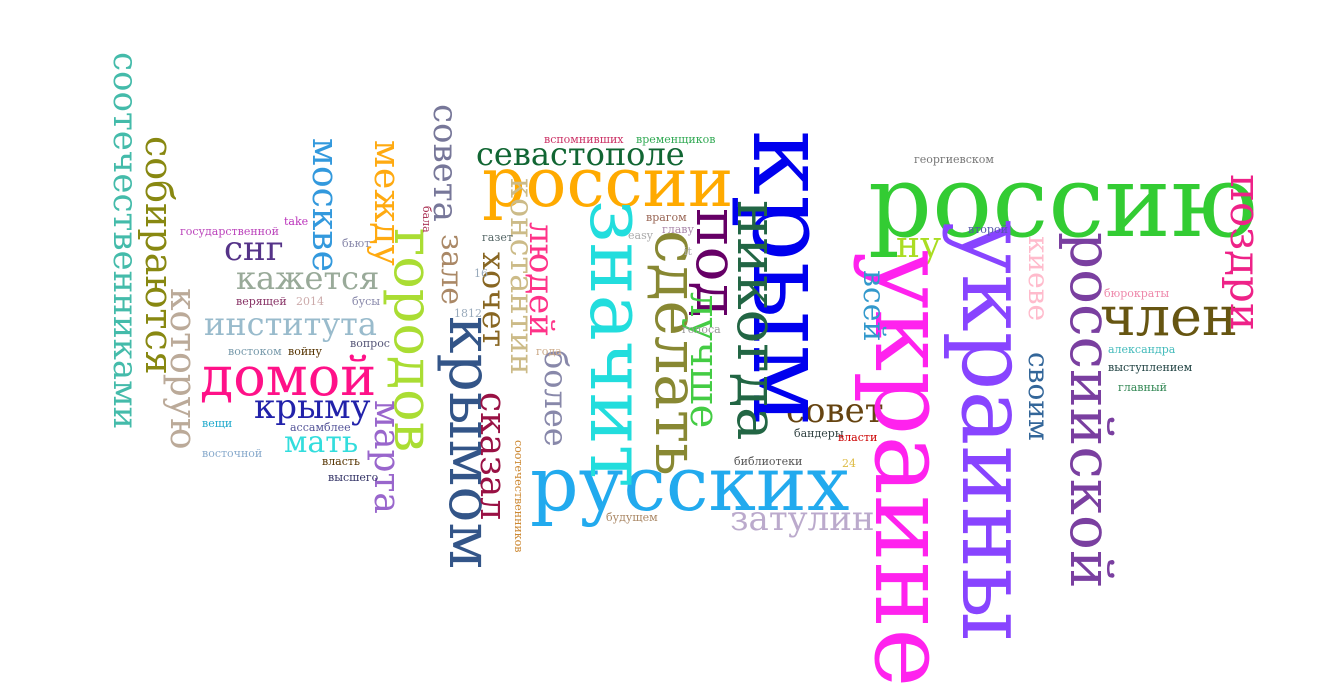  I want to click on word: власти, so click(858, 437).